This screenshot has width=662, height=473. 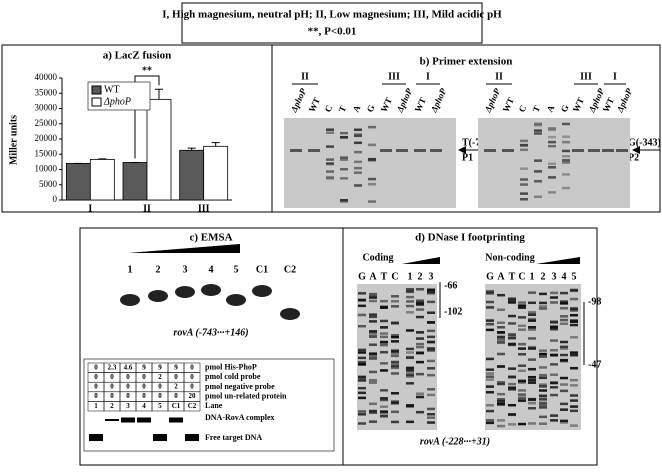 What do you see at coordinates (144, 420) in the screenshot?
I see `schematic-complex` at bounding box center [144, 420].